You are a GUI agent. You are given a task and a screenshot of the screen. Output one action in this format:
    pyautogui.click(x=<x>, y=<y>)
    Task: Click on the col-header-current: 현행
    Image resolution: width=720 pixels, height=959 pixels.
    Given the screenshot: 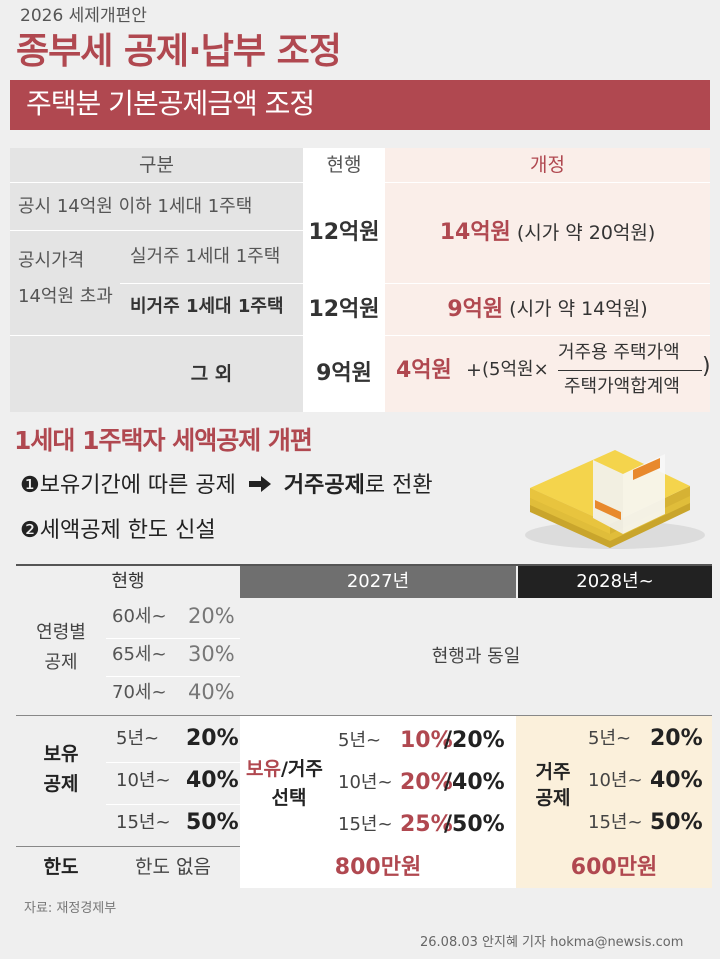 What is the action you would take?
    pyautogui.click(x=344, y=164)
    